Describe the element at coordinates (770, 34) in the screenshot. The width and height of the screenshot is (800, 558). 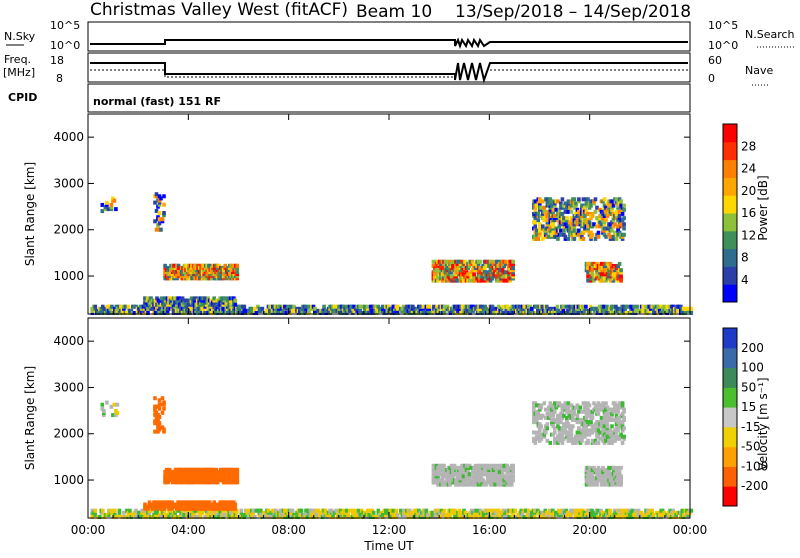
I see `nsearch-label: N.Search` at that location.